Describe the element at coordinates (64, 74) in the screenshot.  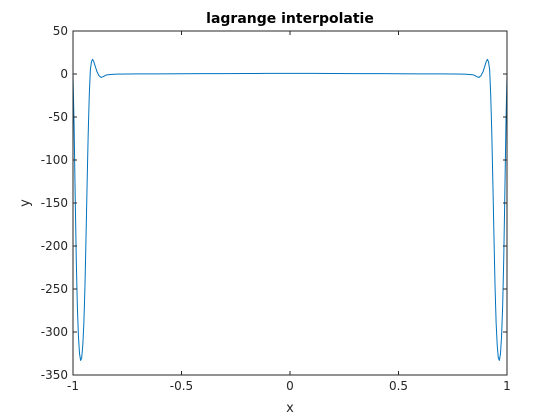
I see `y-tick-label: 0` at that location.